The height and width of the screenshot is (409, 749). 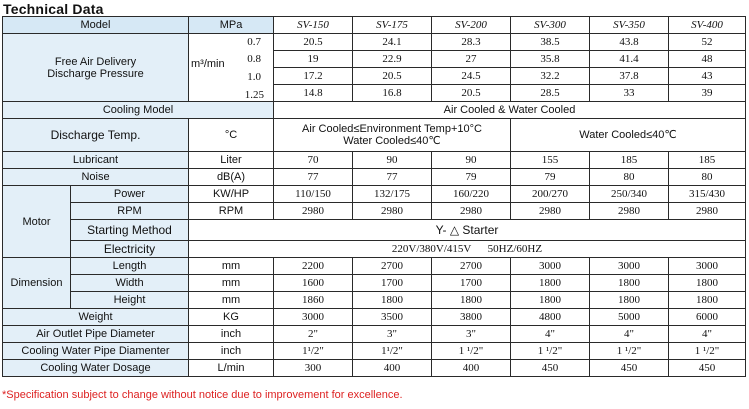 What do you see at coordinates (231, 194) in the screenshot?
I see `motor-power-unit: KW/HP` at bounding box center [231, 194].